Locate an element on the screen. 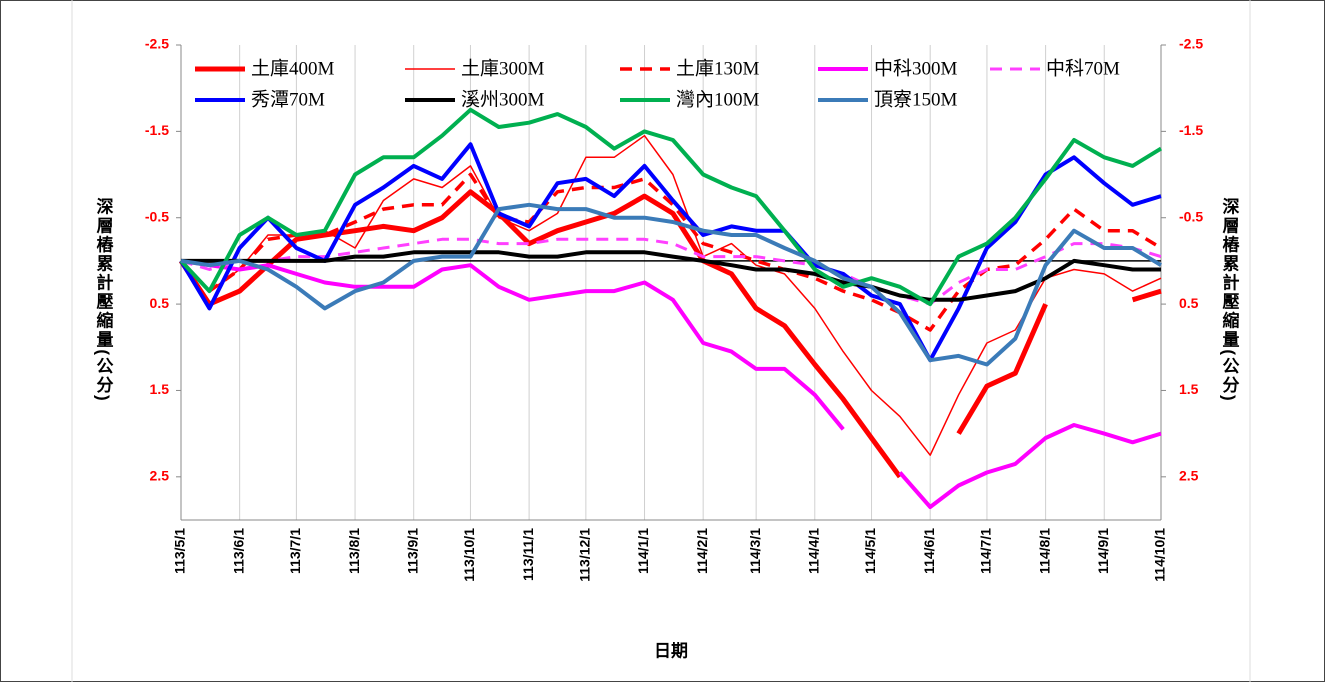 This screenshot has width=1325, height=682. y2-tick-label: -2.5 is located at coordinates (1191, 44).